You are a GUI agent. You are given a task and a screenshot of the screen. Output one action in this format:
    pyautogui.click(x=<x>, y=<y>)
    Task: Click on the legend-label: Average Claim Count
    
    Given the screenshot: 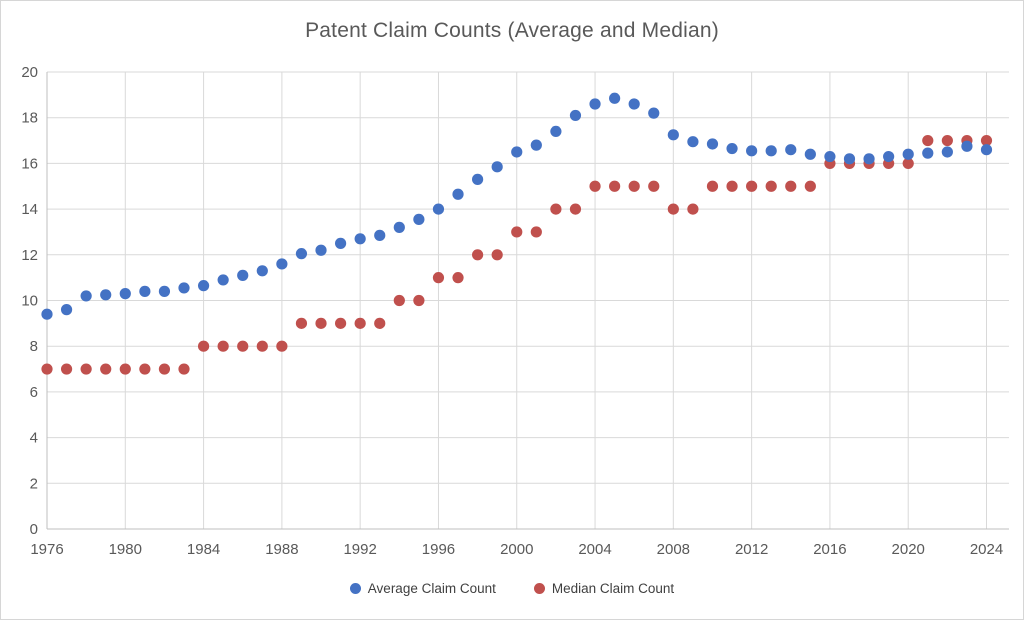 What is the action you would take?
    pyautogui.click(x=431, y=588)
    